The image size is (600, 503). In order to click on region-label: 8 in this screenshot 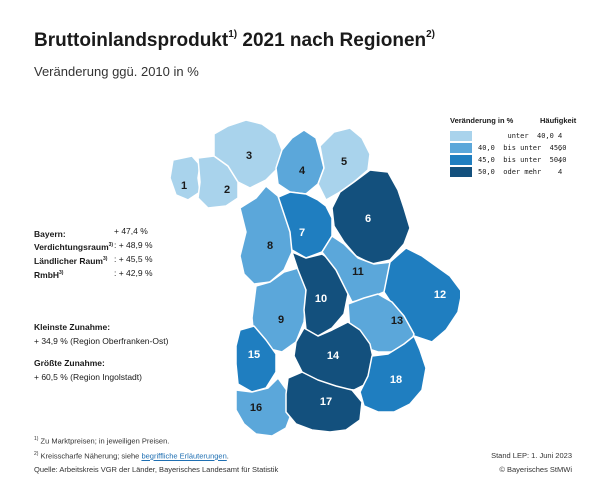, I will do `click(270, 246)`.